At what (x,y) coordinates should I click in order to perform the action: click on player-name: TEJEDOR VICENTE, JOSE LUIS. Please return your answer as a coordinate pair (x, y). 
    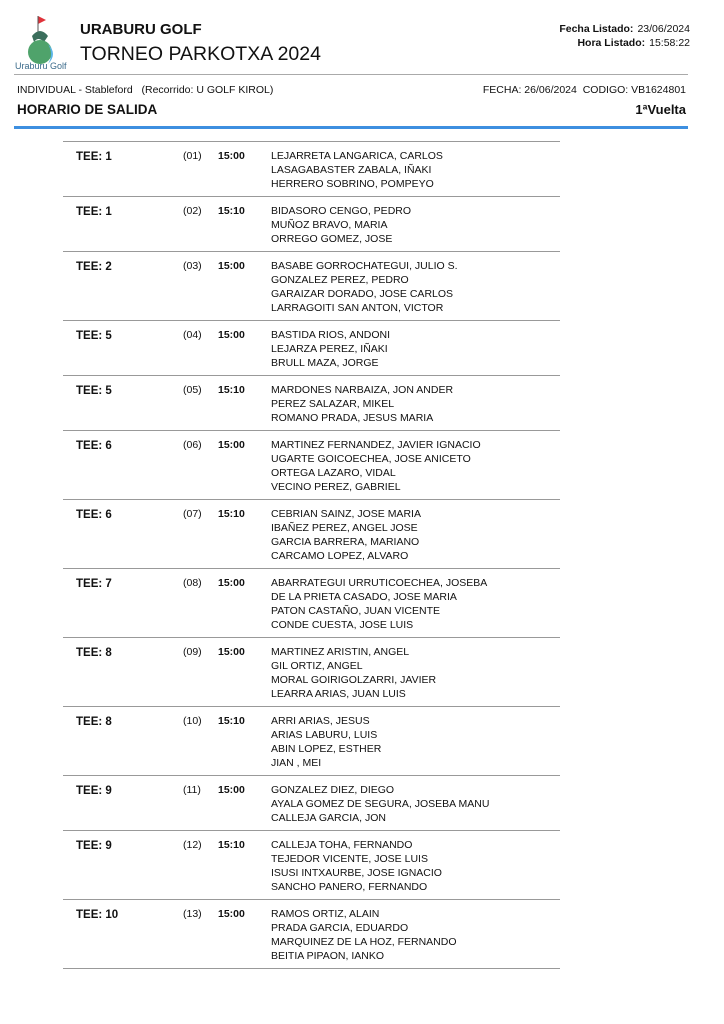
    Looking at the image, I should click on (349, 859).